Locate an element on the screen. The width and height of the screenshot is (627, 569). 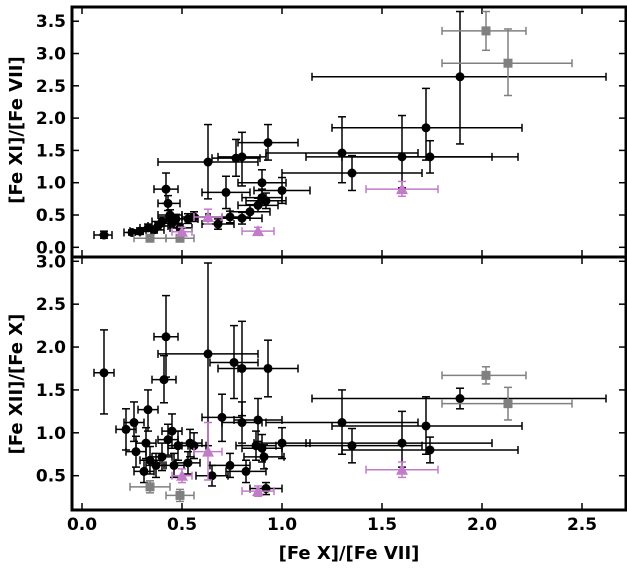
top-y-tick-label: 0.5 is located at coordinates (51, 216).